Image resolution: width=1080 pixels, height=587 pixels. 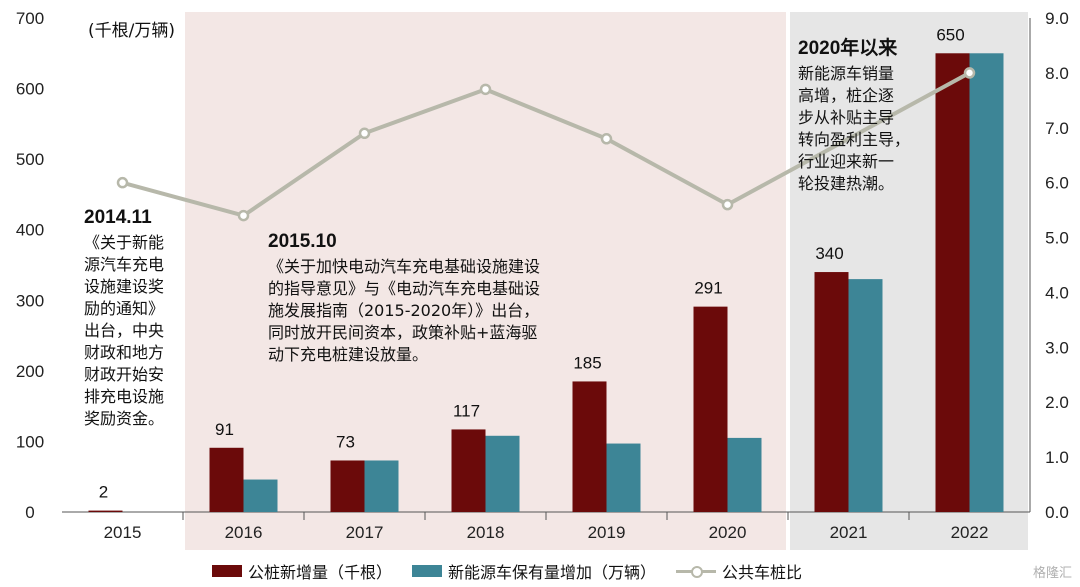 I want to click on x-tick-label: 2015, so click(x=123, y=532).